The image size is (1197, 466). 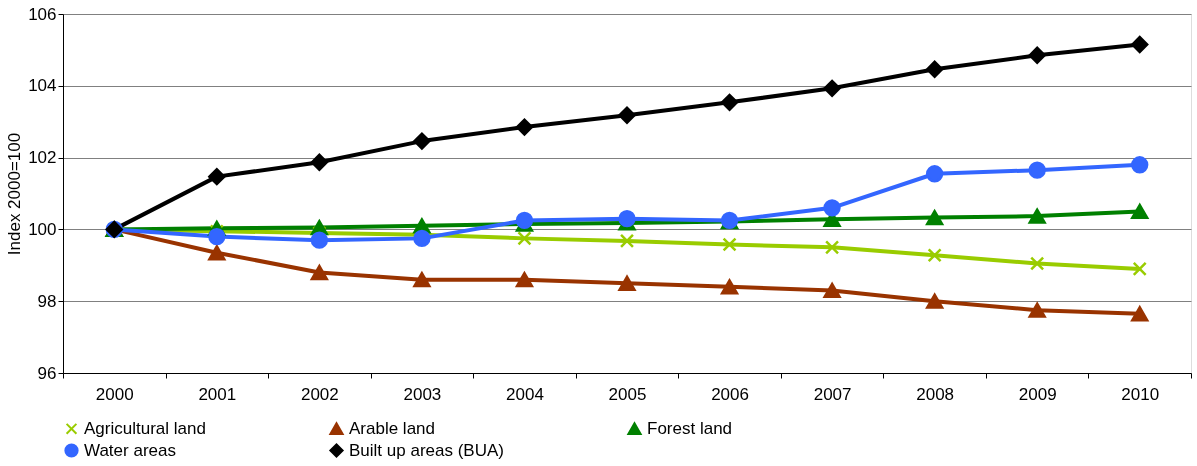 I want to click on x-tick-label: 2000, so click(x=114, y=394).